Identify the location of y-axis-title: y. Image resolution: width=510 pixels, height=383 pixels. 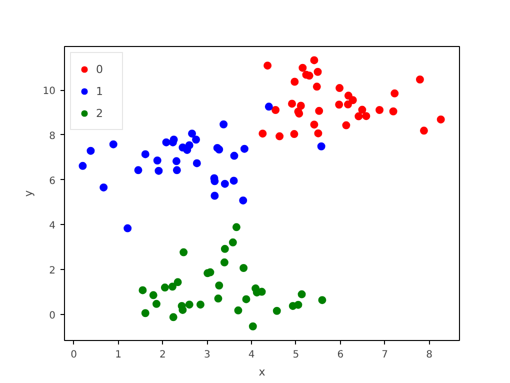
(28, 193).